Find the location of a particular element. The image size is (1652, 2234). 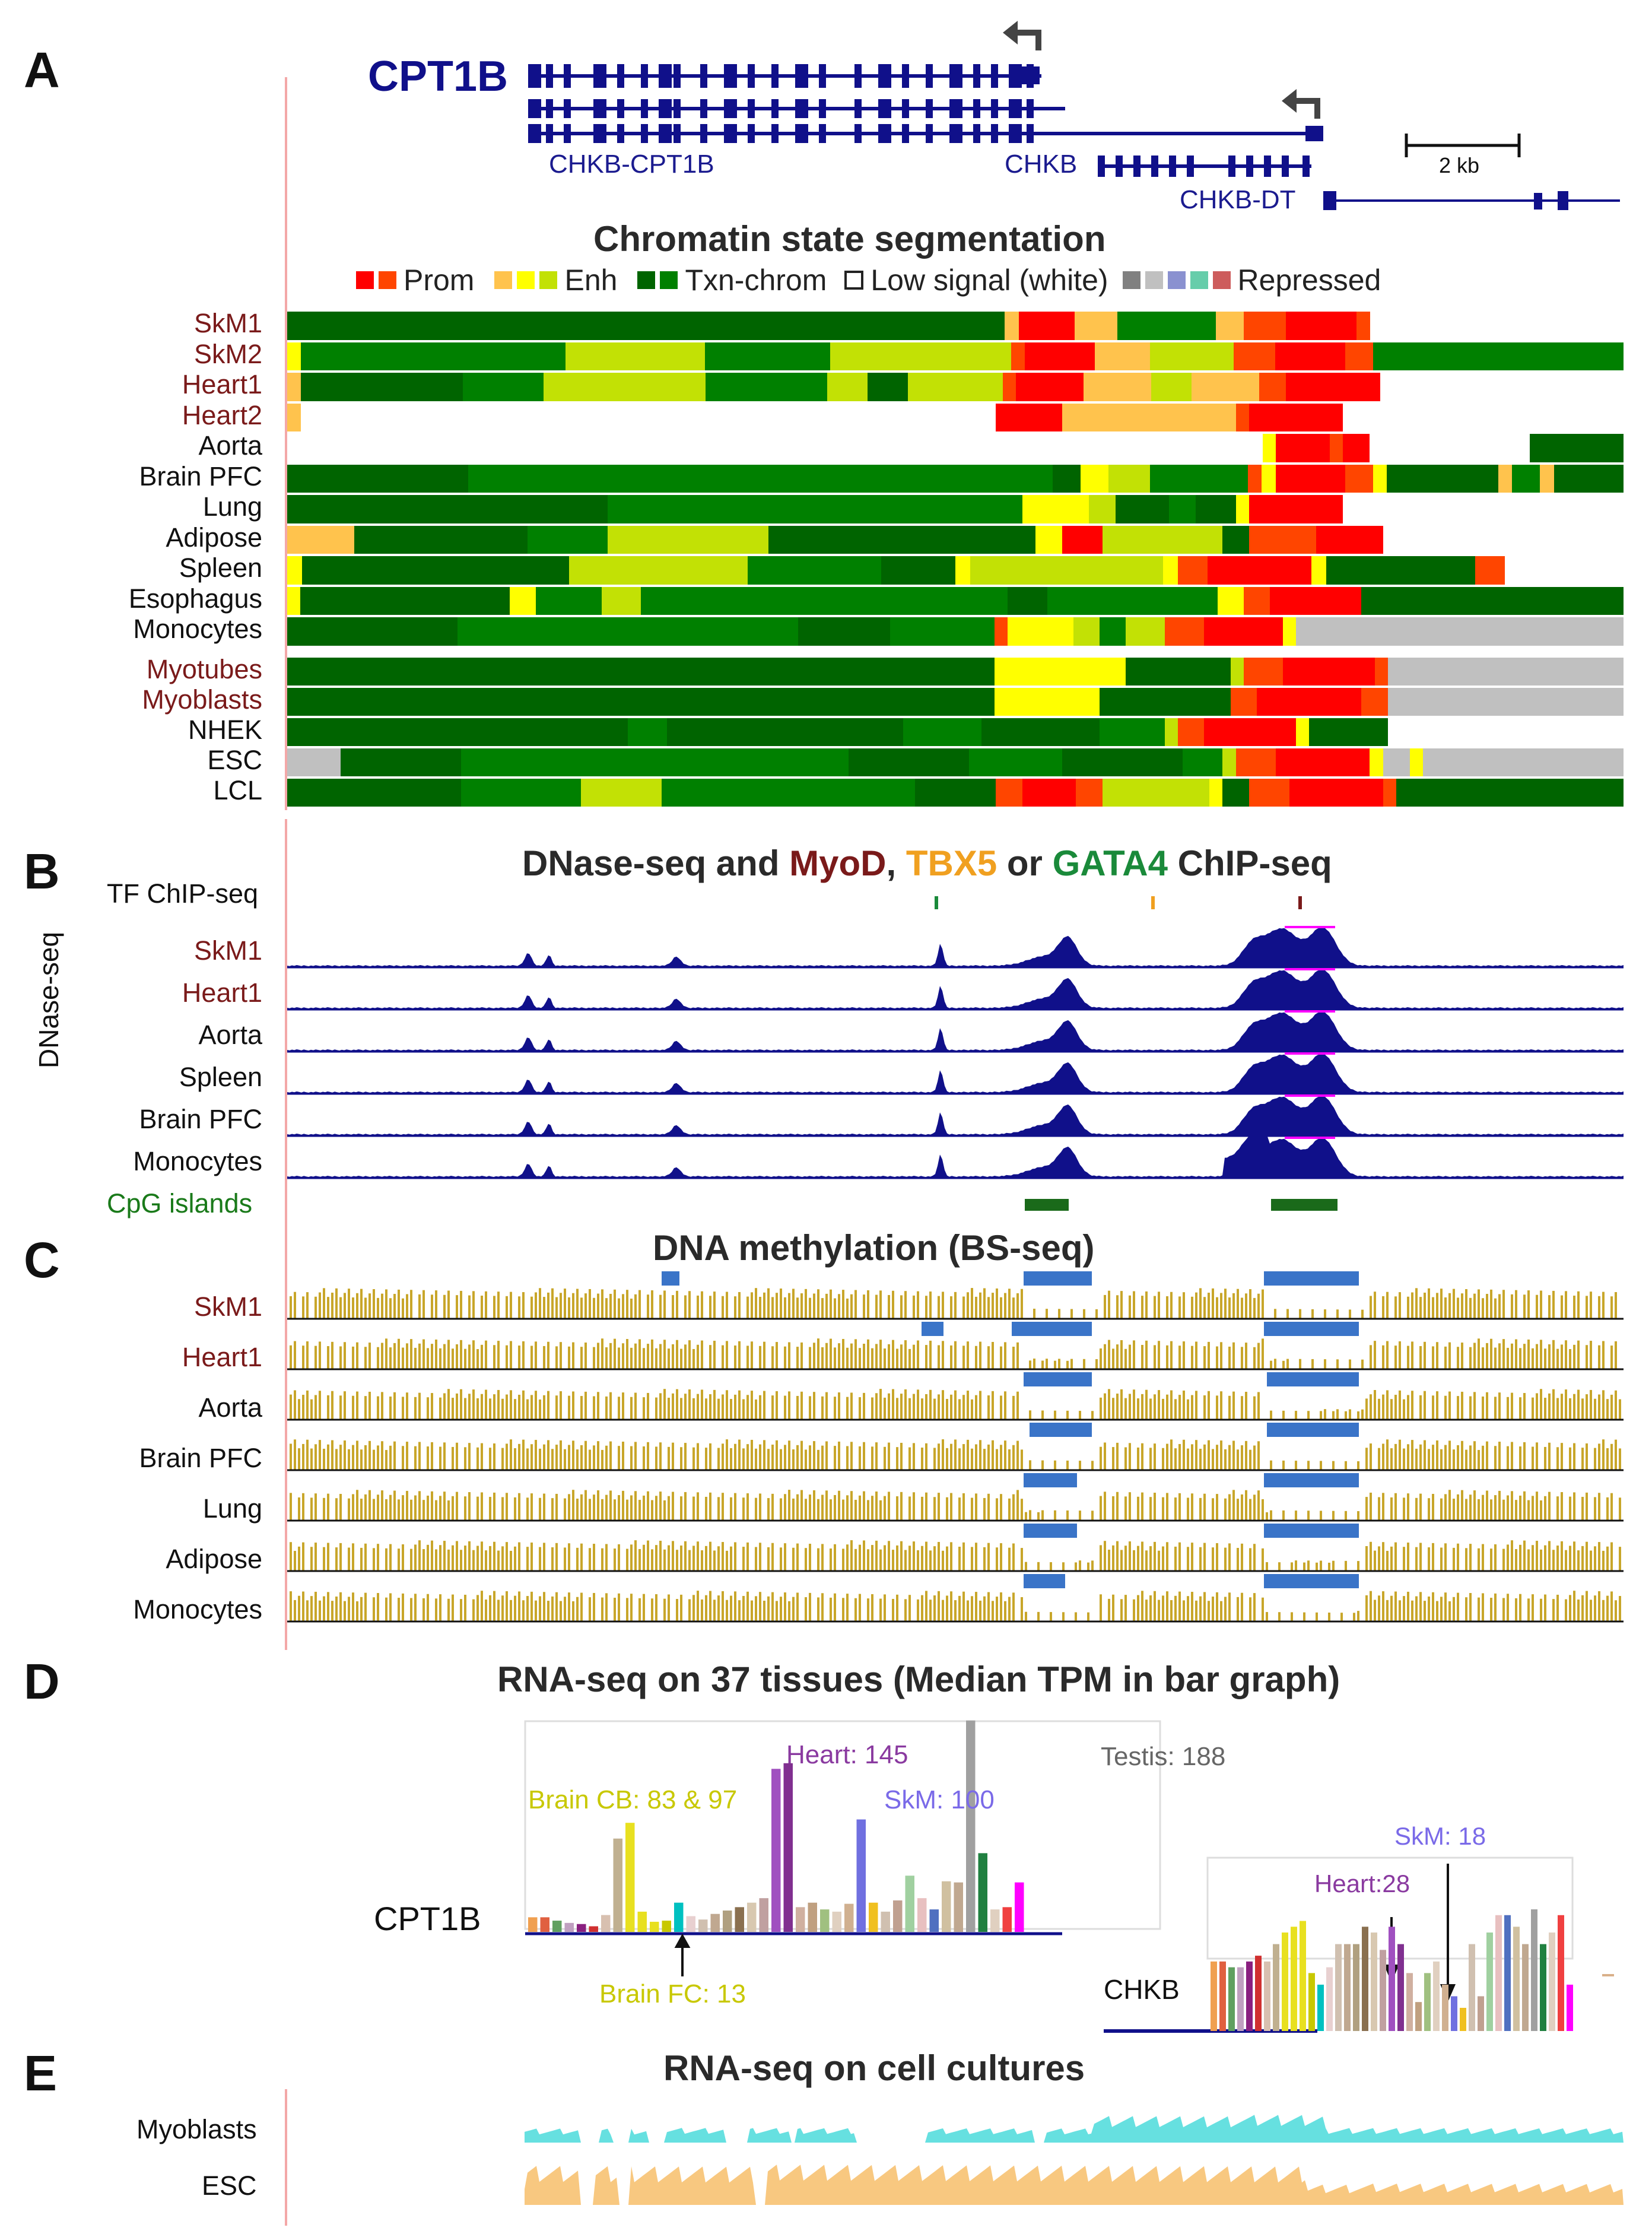

dnase-track-label: Heart1 is located at coordinates (222, 993).